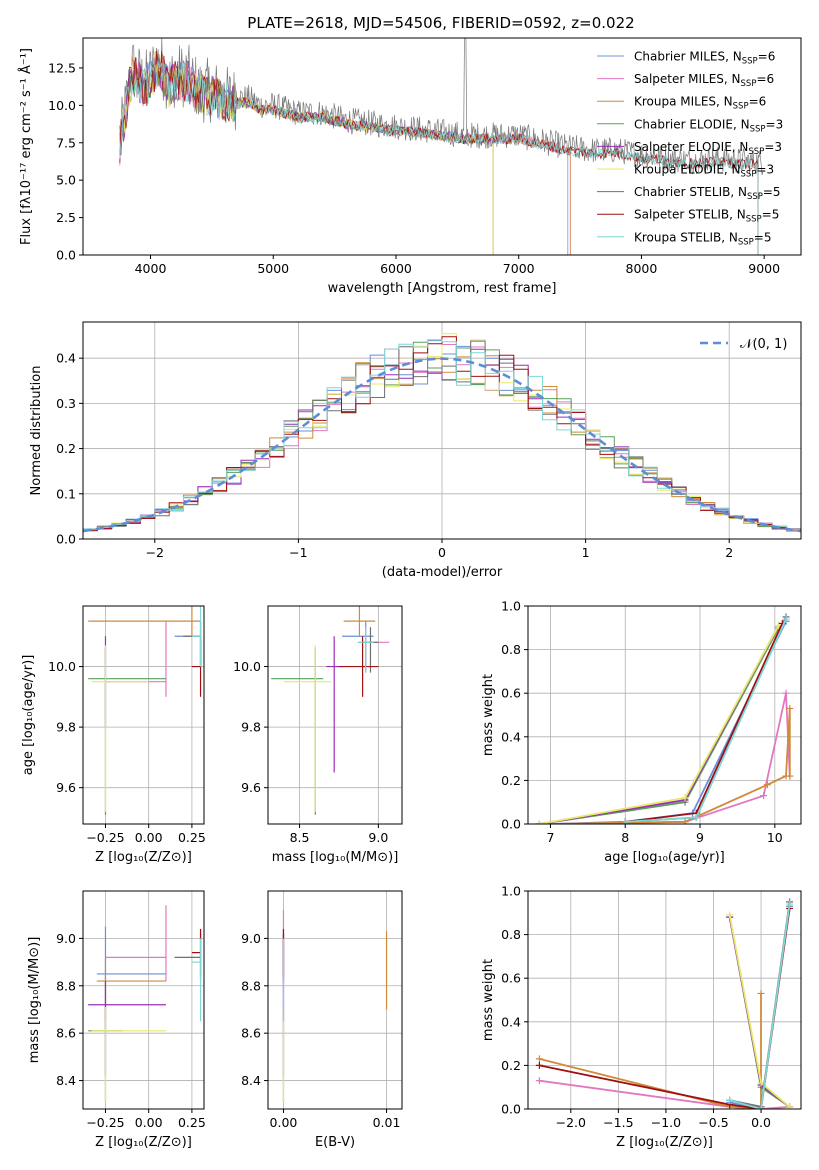 The image size is (819, 1170). I want to click on spectrum-plot-area, so click(442, 146).